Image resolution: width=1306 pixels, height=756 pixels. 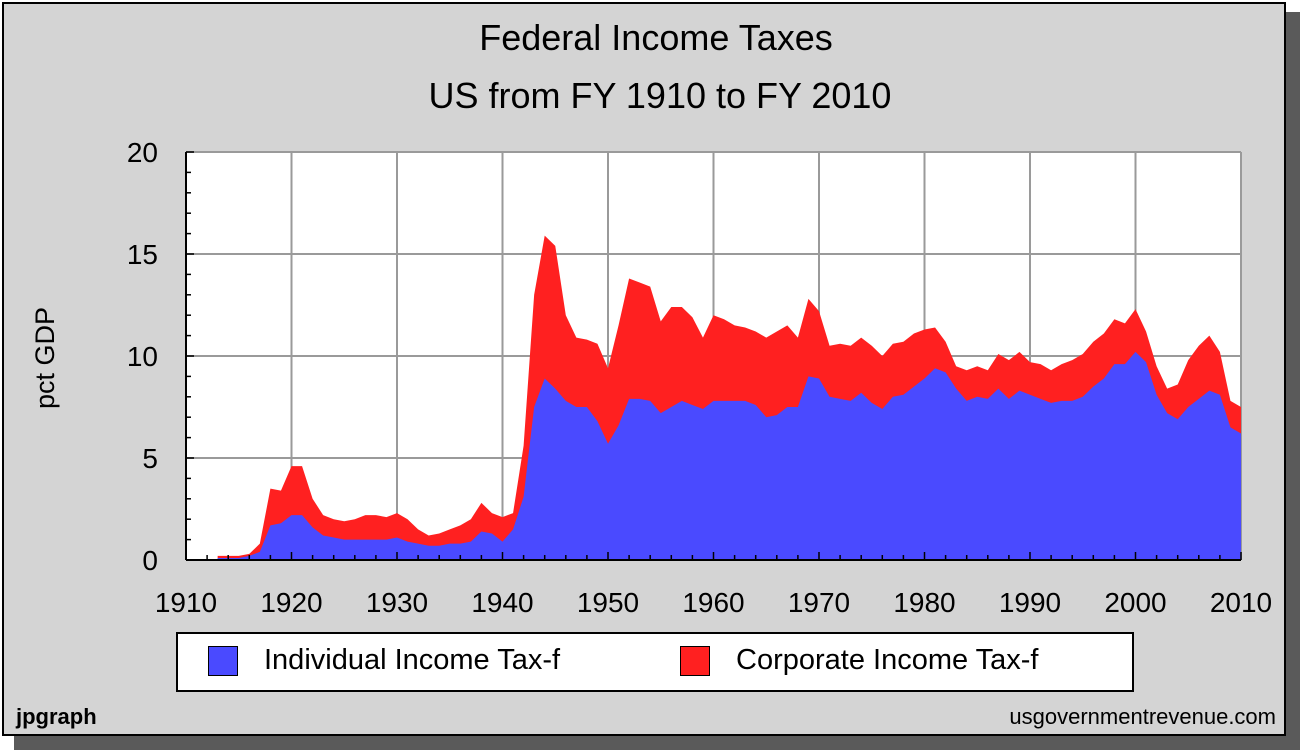 What do you see at coordinates (713, 602) in the screenshot?
I see `x-tick-label: 1960` at bounding box center [713, 602].